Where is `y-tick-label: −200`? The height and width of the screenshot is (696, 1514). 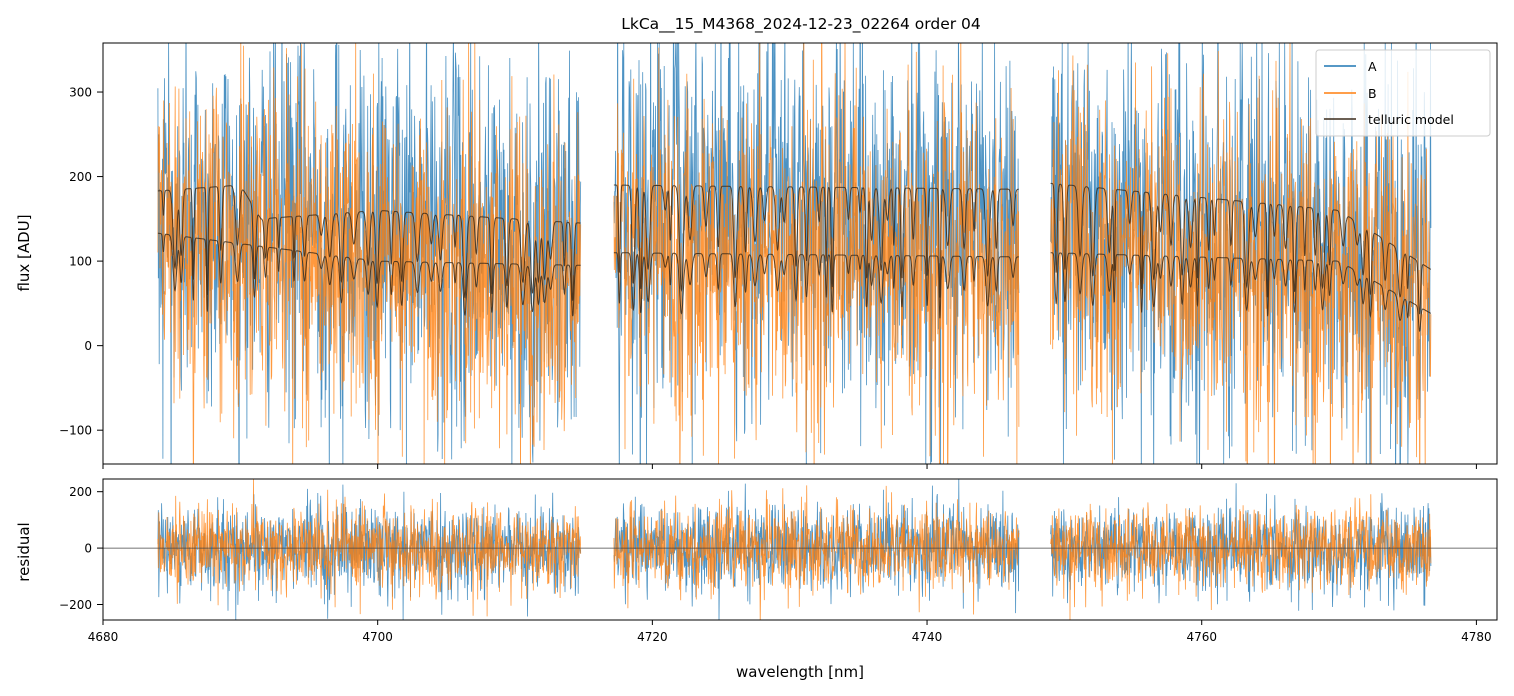 y-tick-label: −200 is located at coordinates (75, 605).